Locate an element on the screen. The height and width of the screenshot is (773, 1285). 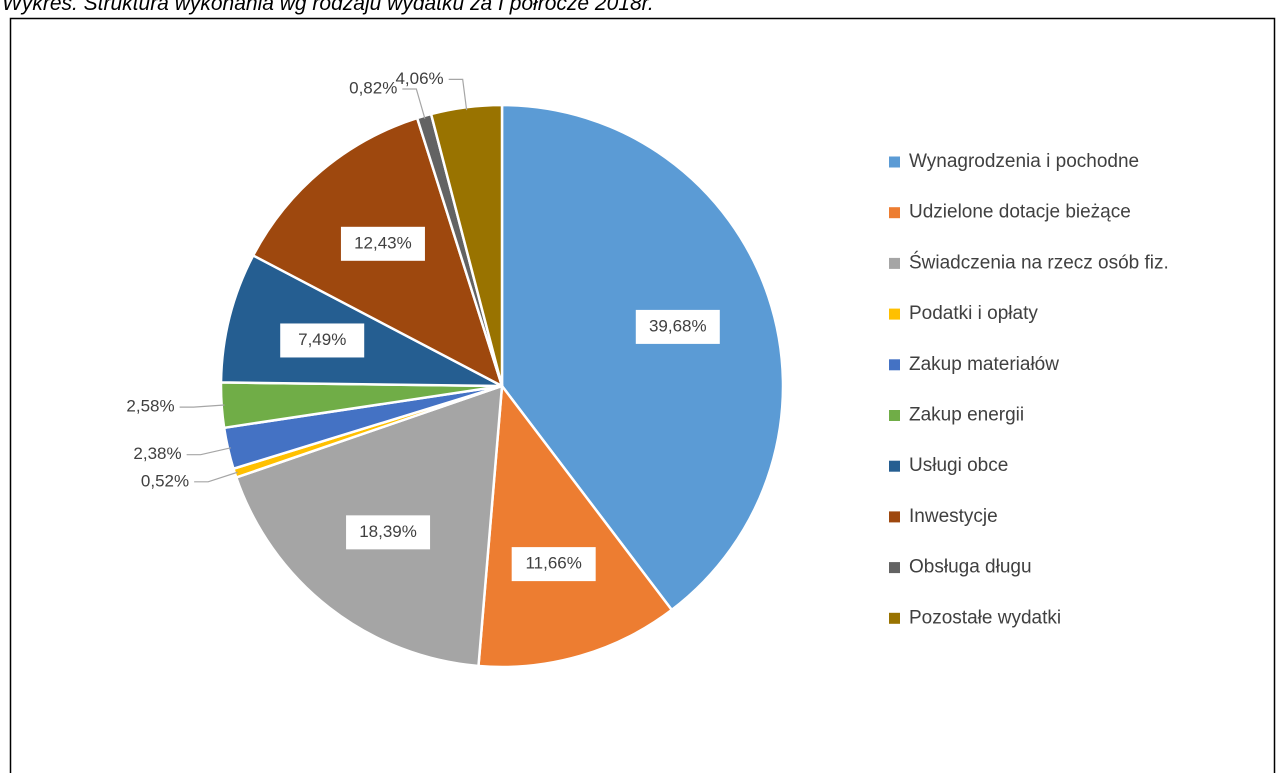
legend-label: Udzielone dotacje bieżące is located at coordinates (1020, 212).